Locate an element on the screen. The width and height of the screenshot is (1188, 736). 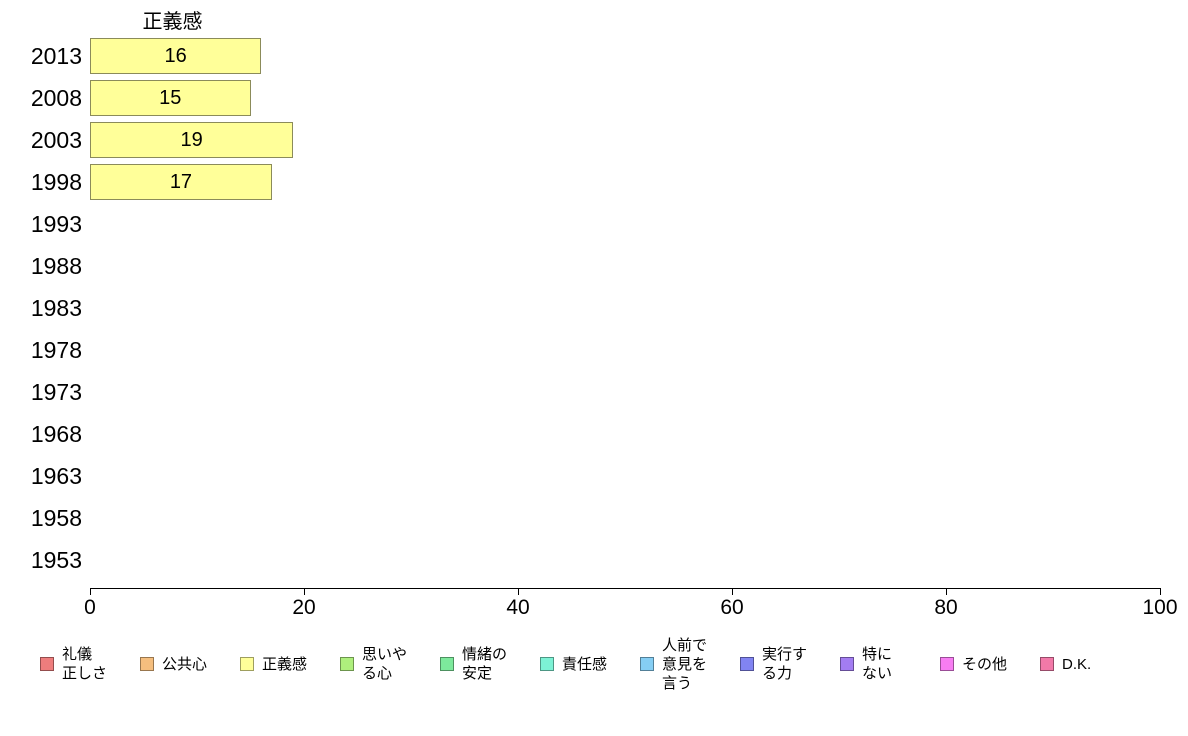
legend-label: 公共心 is located at coordinates (185, 664).